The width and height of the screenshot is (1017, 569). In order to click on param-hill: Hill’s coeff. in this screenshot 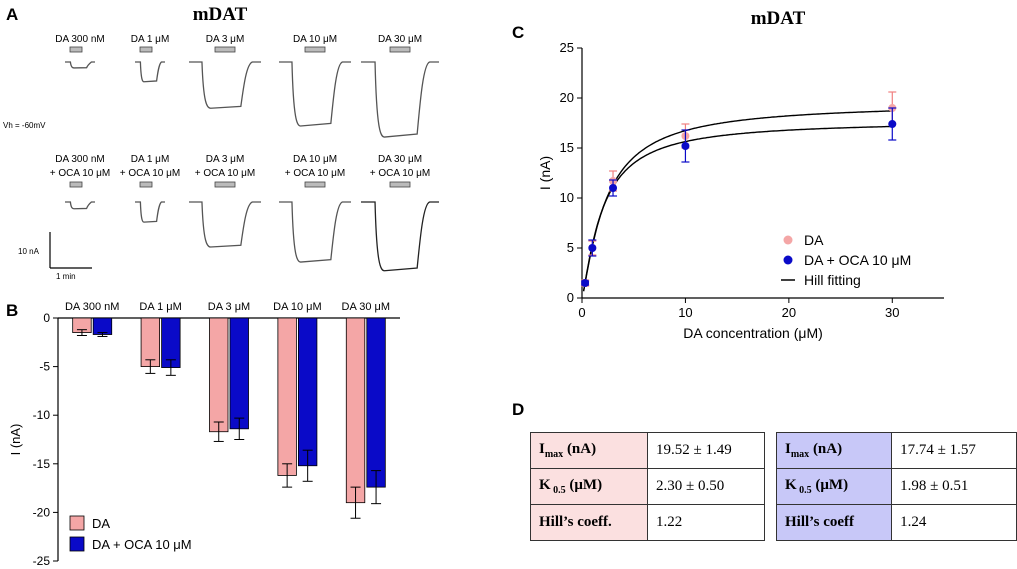, I will do `click(589, 522)`.